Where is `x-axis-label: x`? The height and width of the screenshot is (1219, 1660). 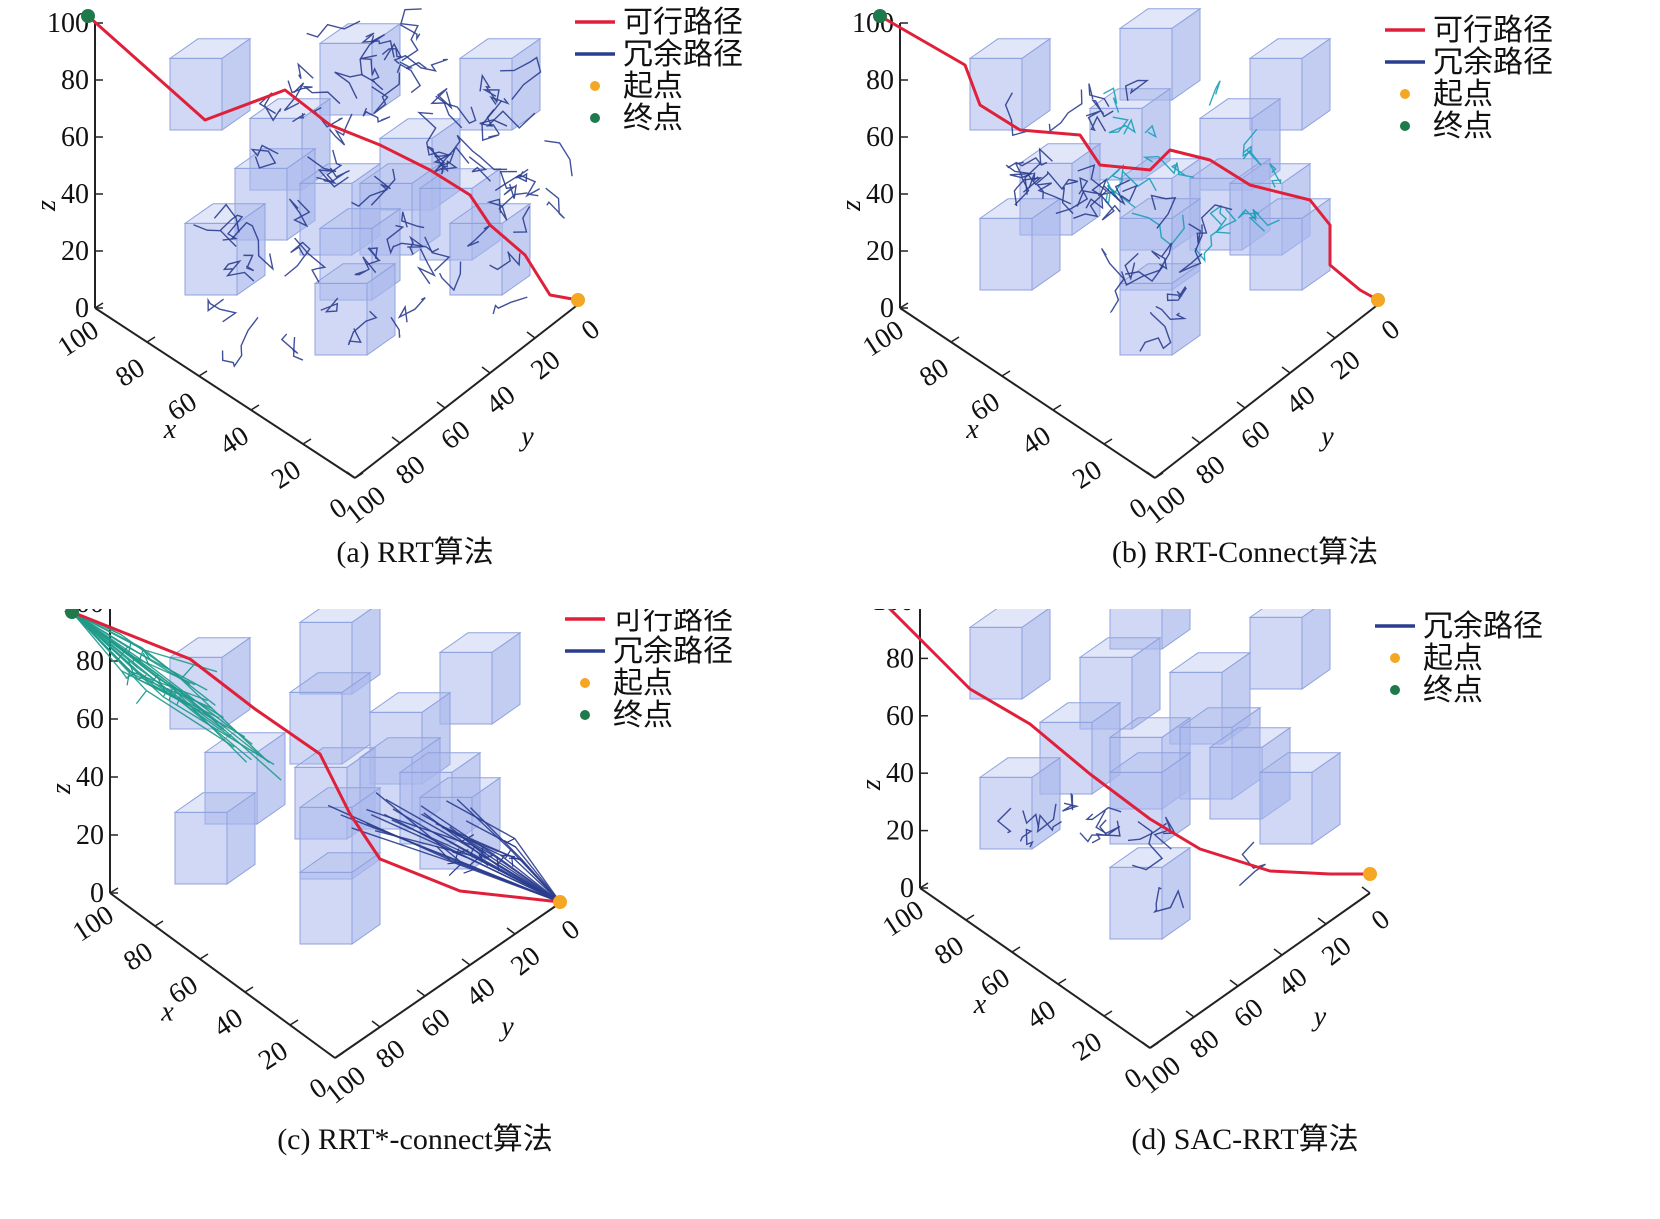
x-axis-label: x is located at coordinates (980, 1004).